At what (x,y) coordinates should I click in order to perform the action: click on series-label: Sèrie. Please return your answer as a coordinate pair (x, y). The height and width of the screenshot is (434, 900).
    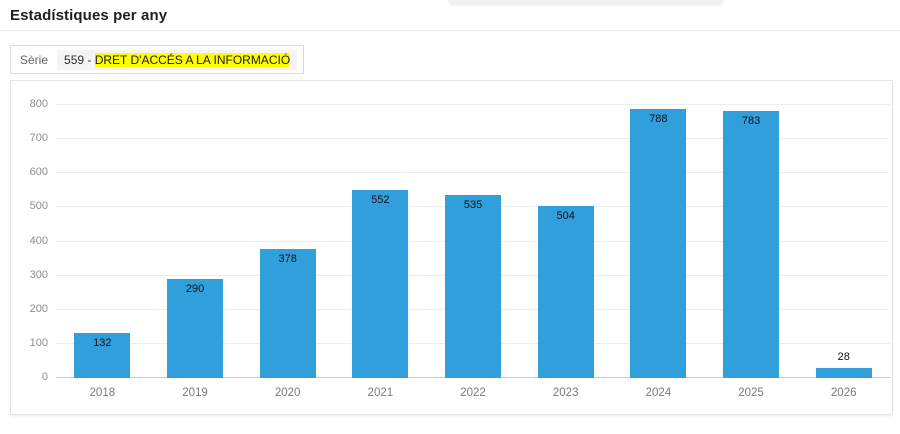
    Looking at the image, I should click on (34, 59).